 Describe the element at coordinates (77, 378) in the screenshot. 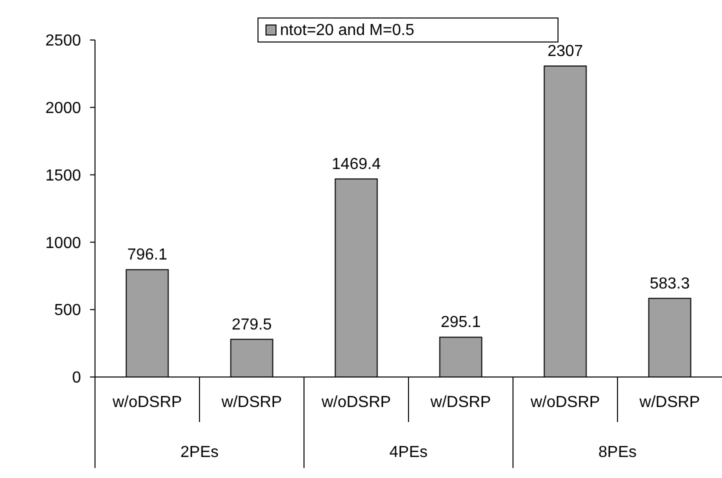

I see `y-tick-label: 0` at that location.